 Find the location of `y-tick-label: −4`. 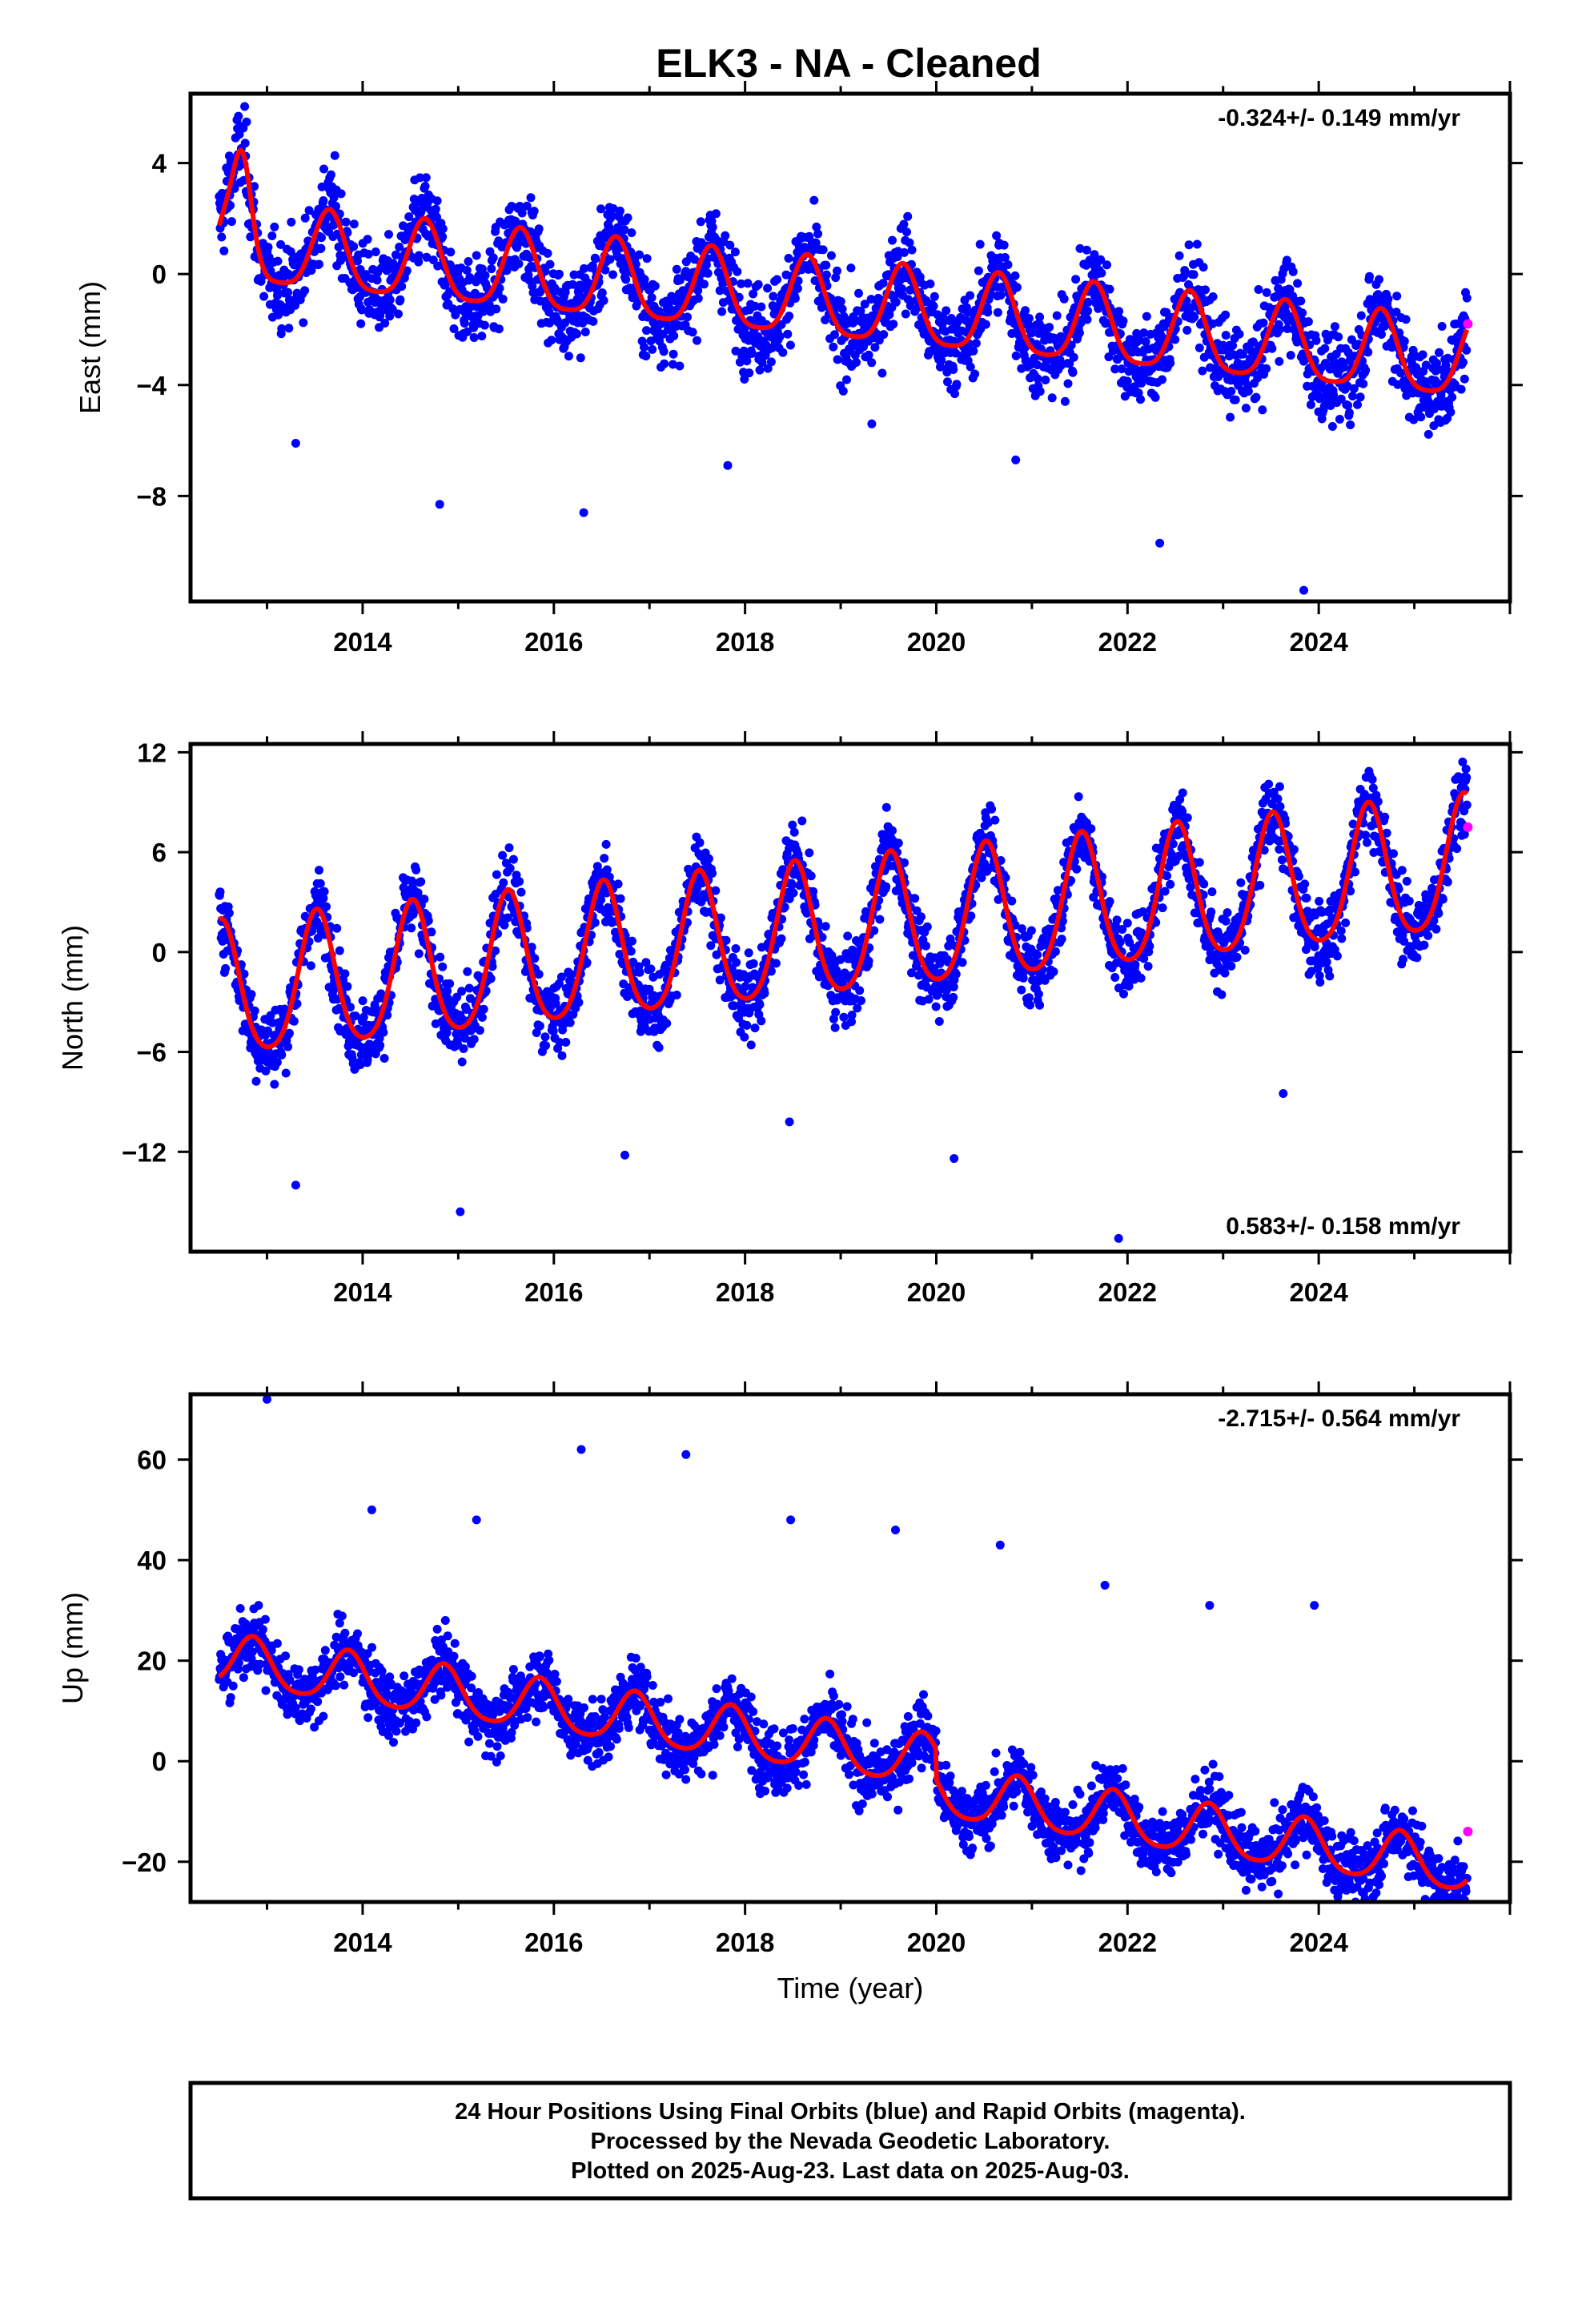

y-tick-label: −4 is located at coordinates (151, 385).